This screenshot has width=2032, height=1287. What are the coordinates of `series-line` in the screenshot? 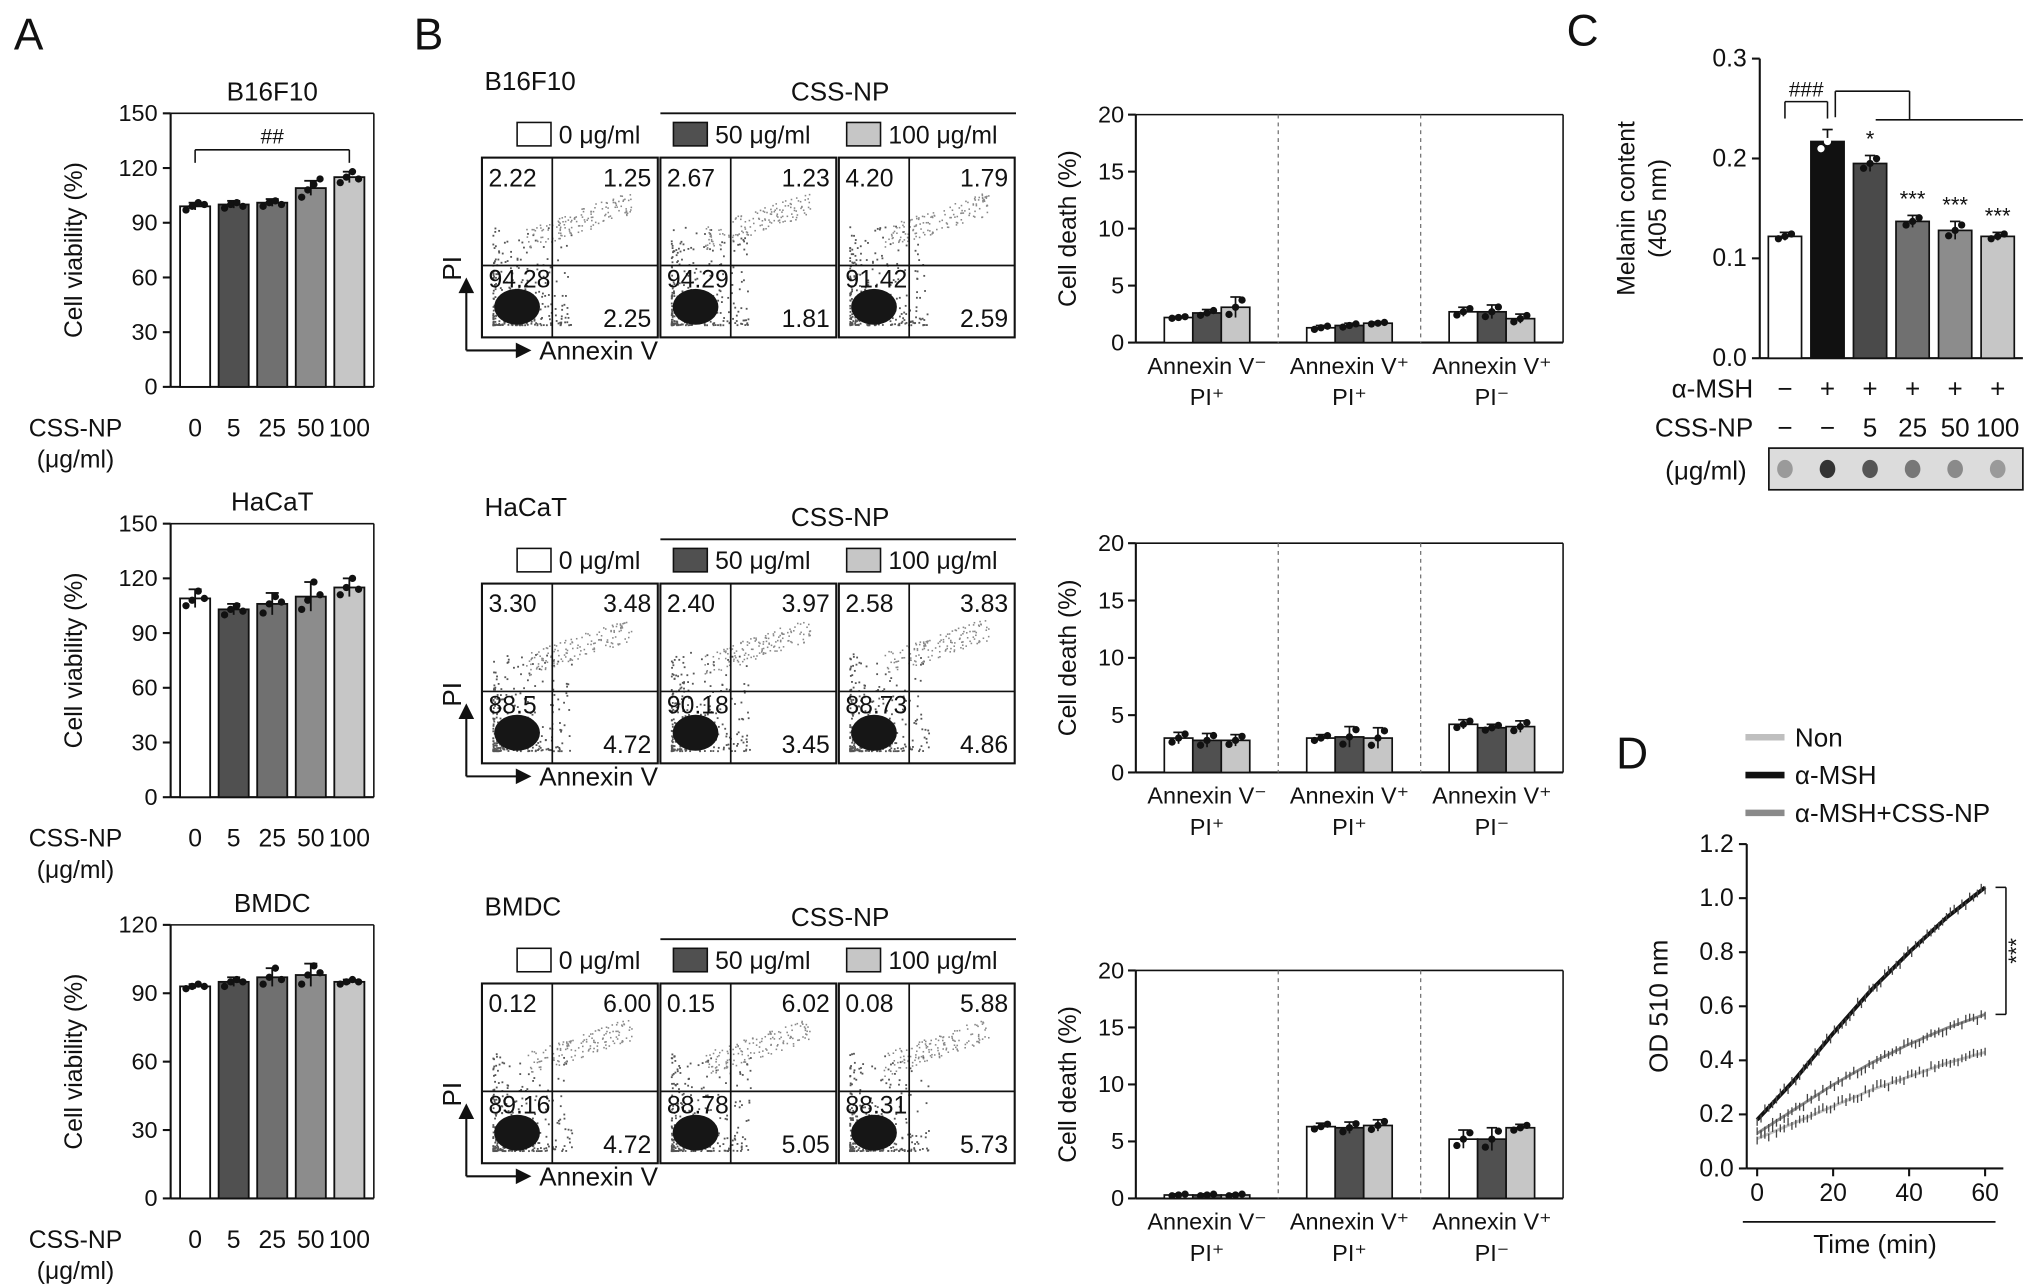 It's located at (1871, 1003).